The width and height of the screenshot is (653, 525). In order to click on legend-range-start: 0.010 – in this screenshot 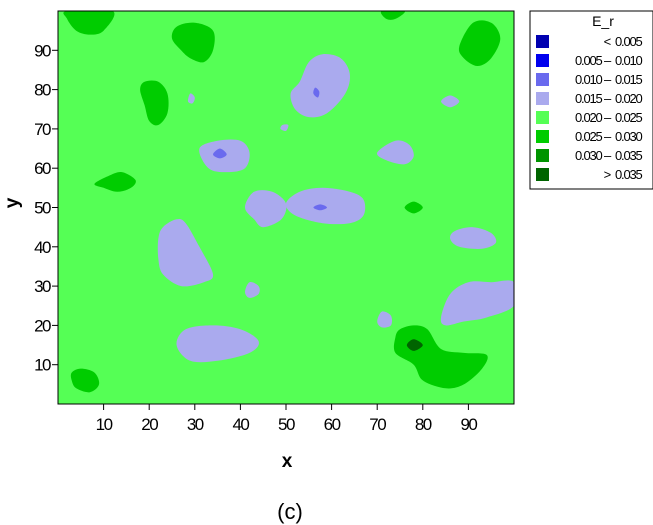, I will do `click(593, 79)`.